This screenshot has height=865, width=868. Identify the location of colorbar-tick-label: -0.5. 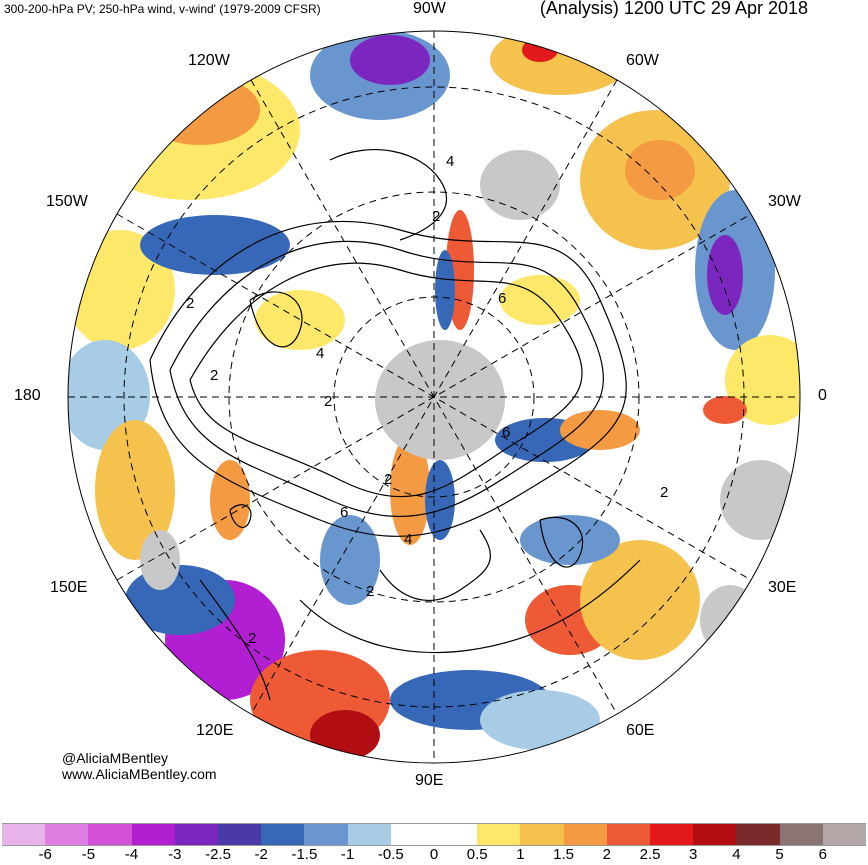
(390, 854).